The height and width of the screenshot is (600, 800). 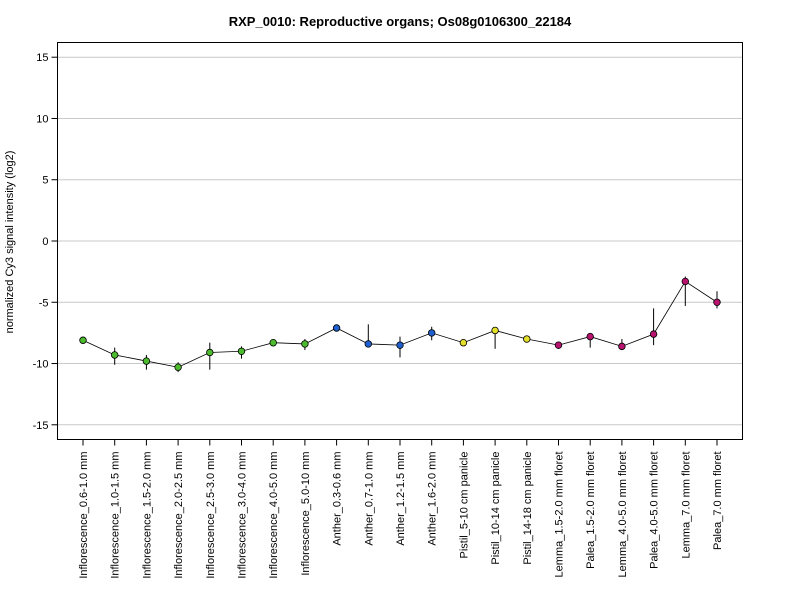 What do you see at coordinates (147, 515) in the screenshot?
I see `x-tick-label: Inflorescence_1.5-2.0 mm` at bounding box center [147, 515].